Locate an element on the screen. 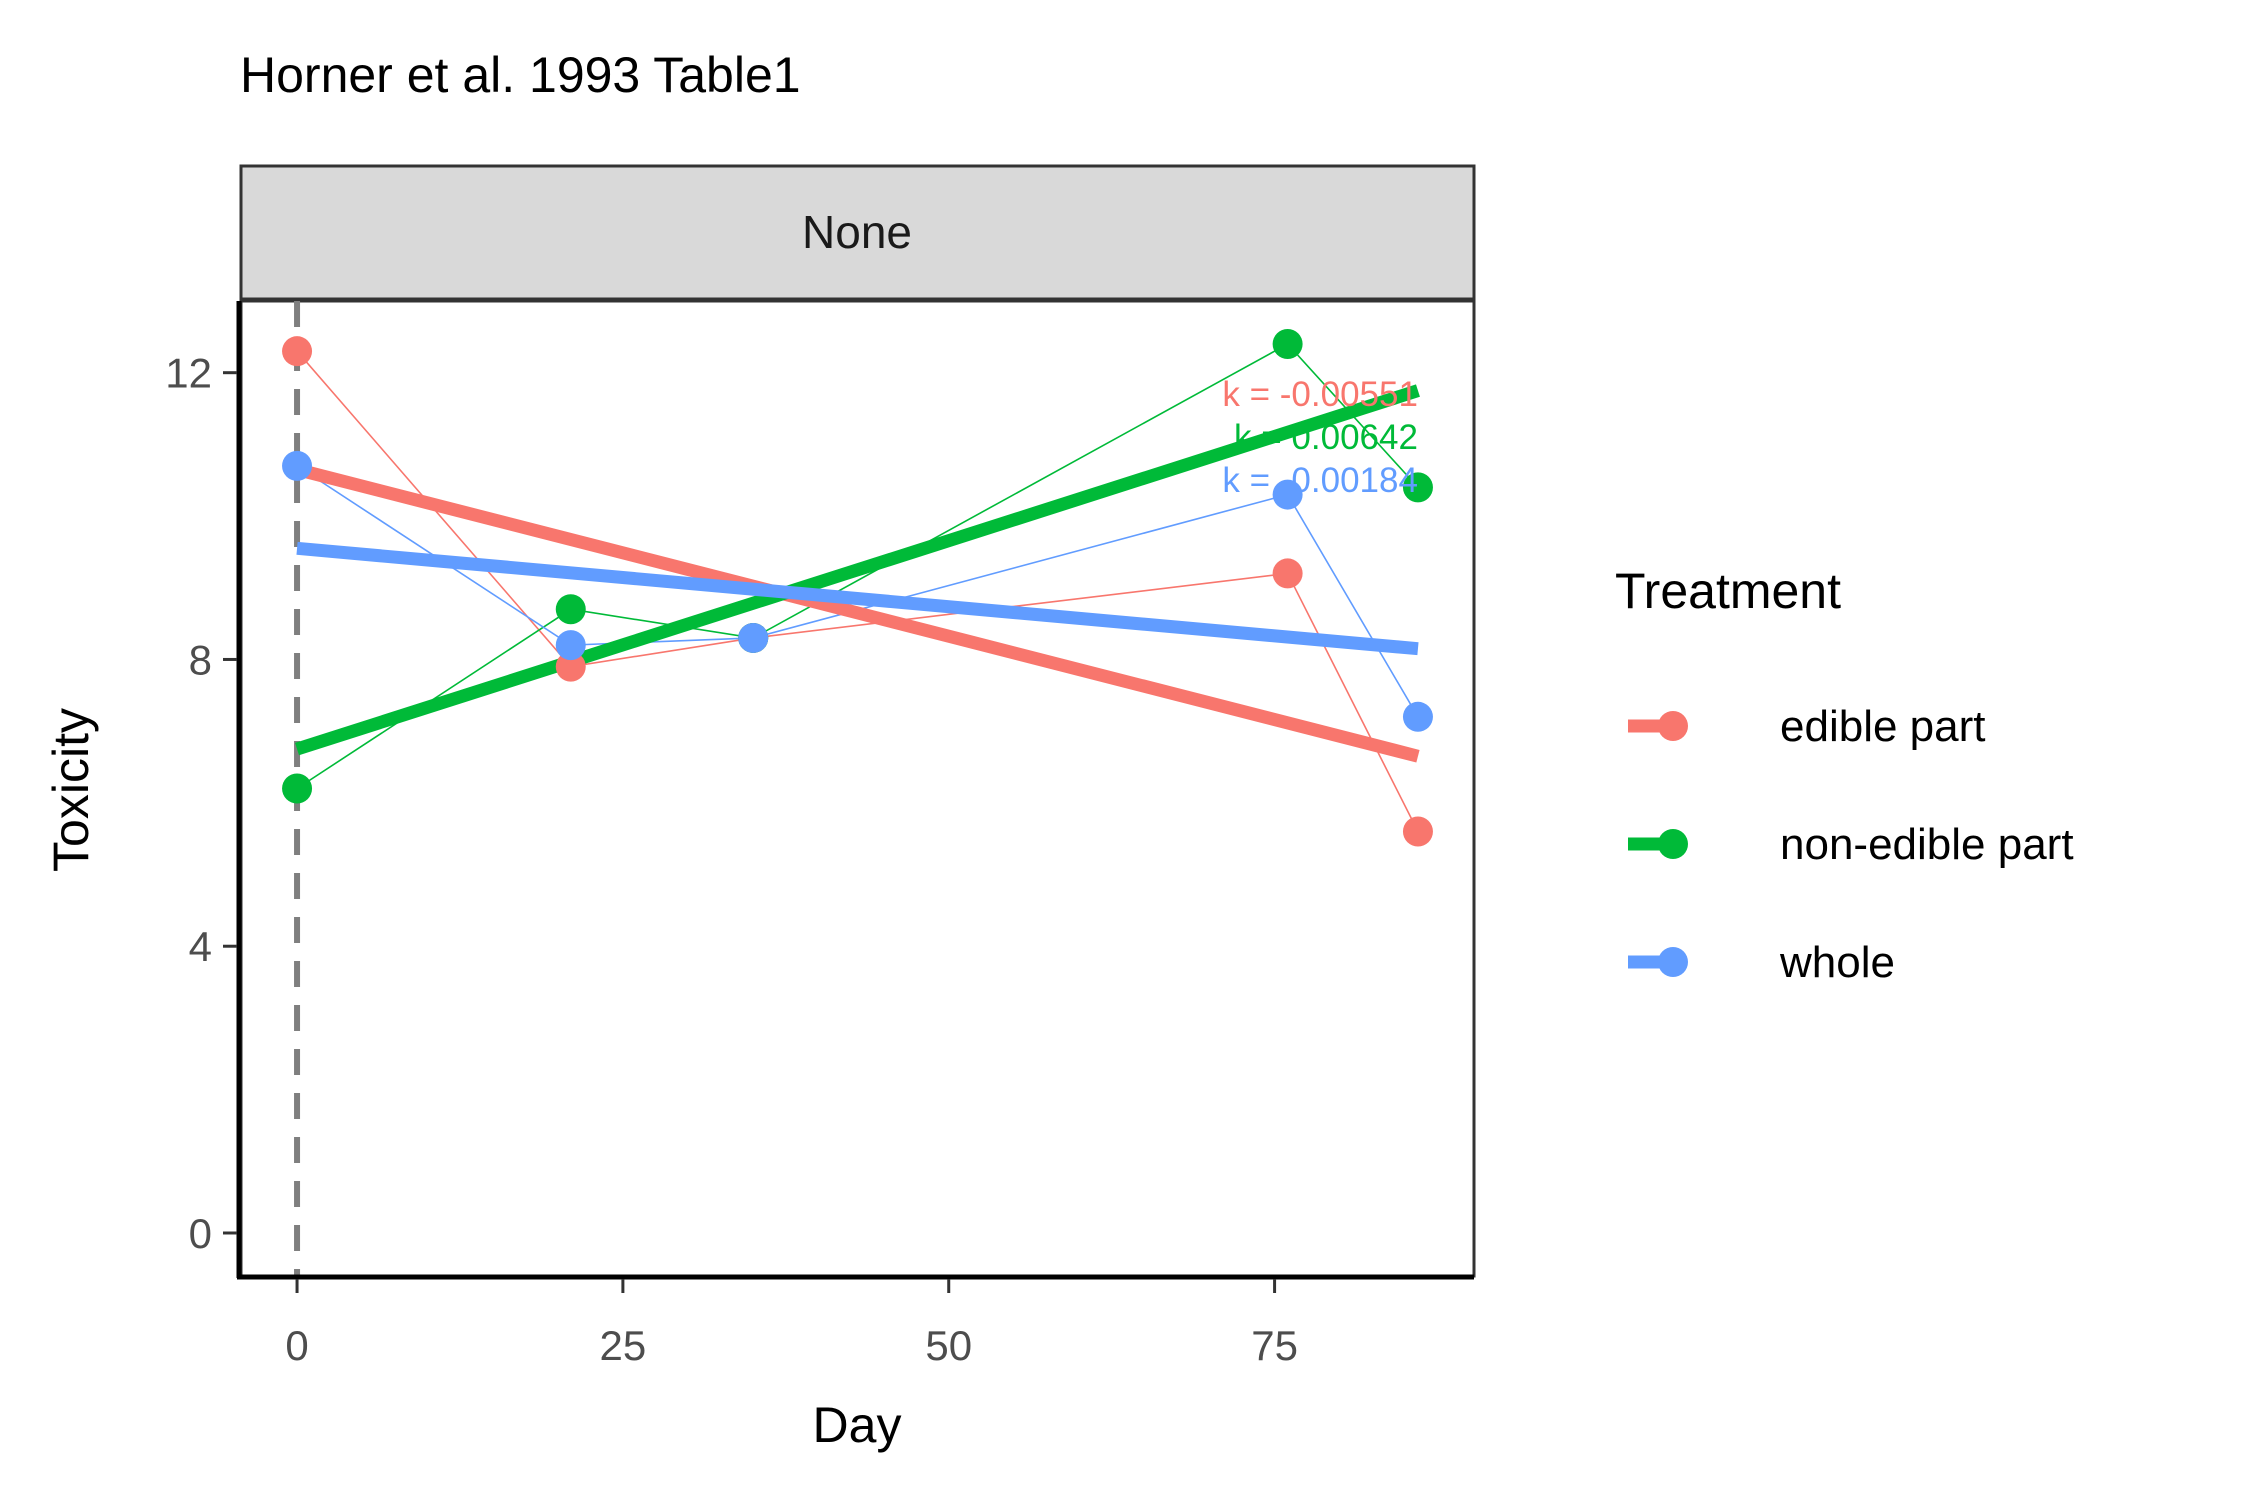 The image size is (2250, 1500). annotation-non-edible-part: k = 0.00642 is located at coordinates (1326, 437).